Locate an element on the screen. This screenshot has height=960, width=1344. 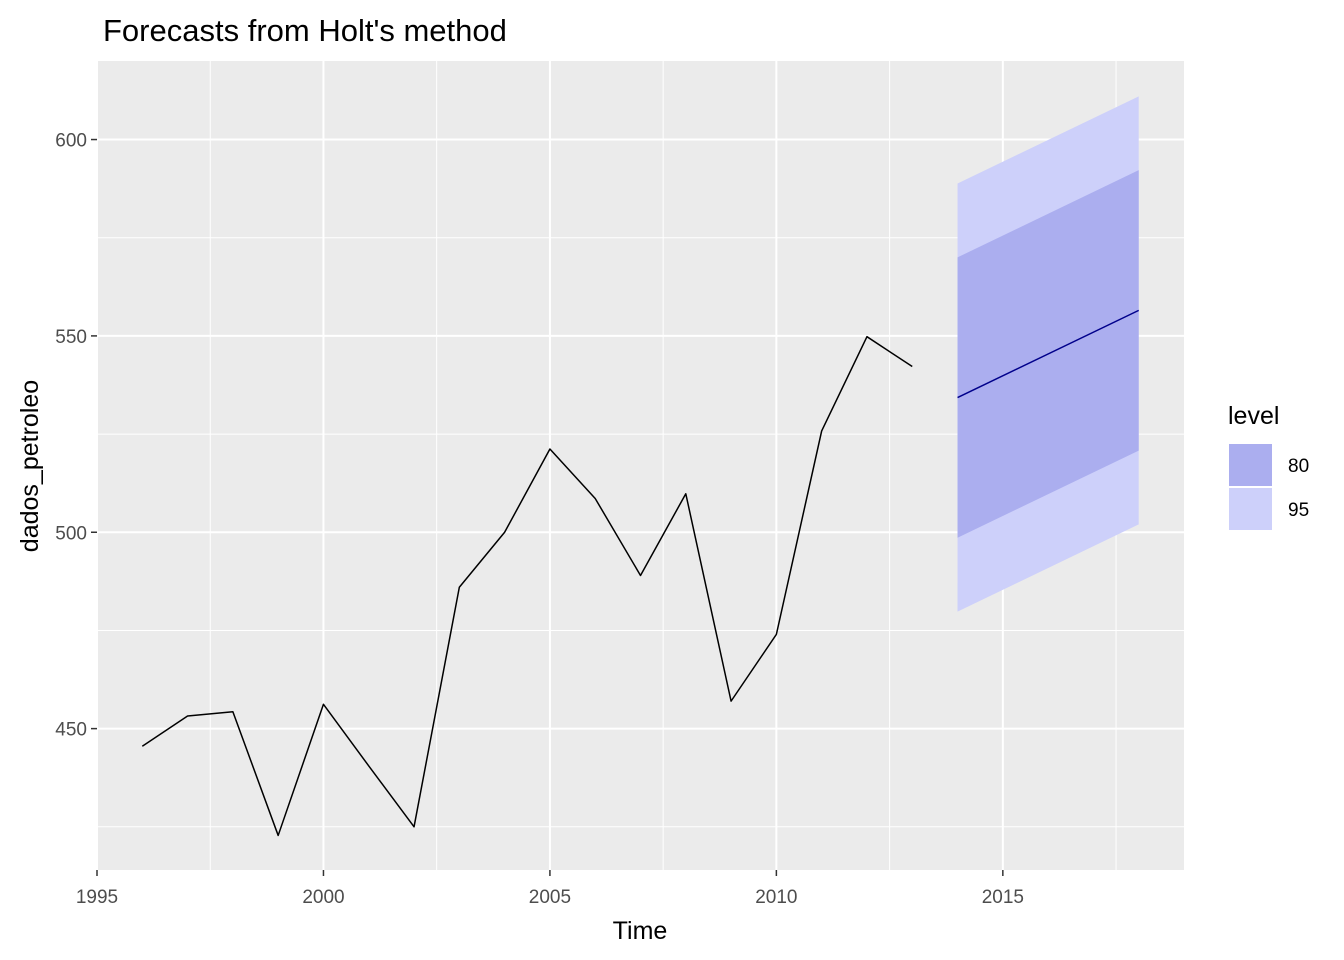
x-tick-label: 2010 is located at coordinates (776, 897).